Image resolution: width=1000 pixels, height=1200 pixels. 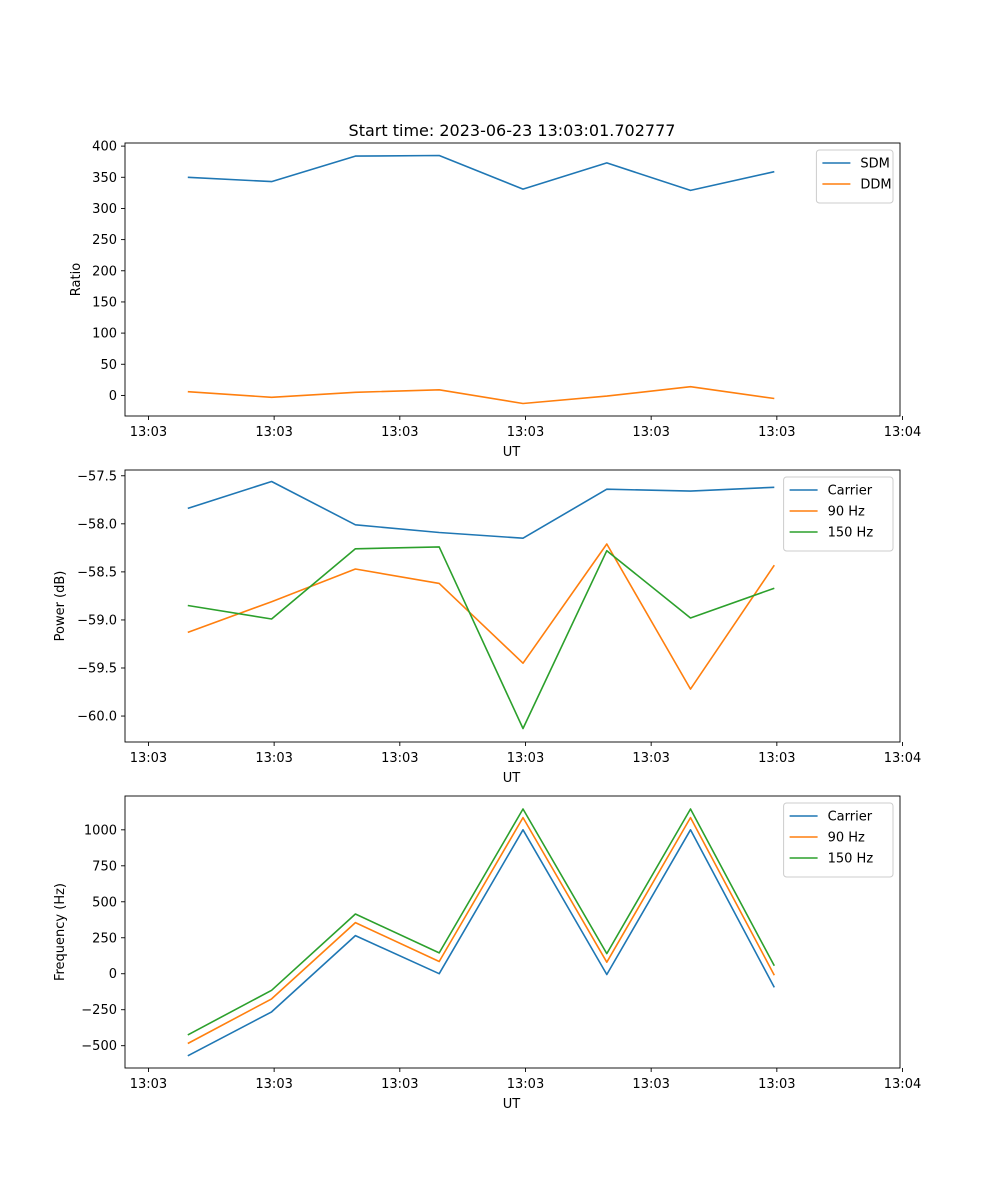 I want to click on y-tick-label: 500, so click(x=104, y=902).